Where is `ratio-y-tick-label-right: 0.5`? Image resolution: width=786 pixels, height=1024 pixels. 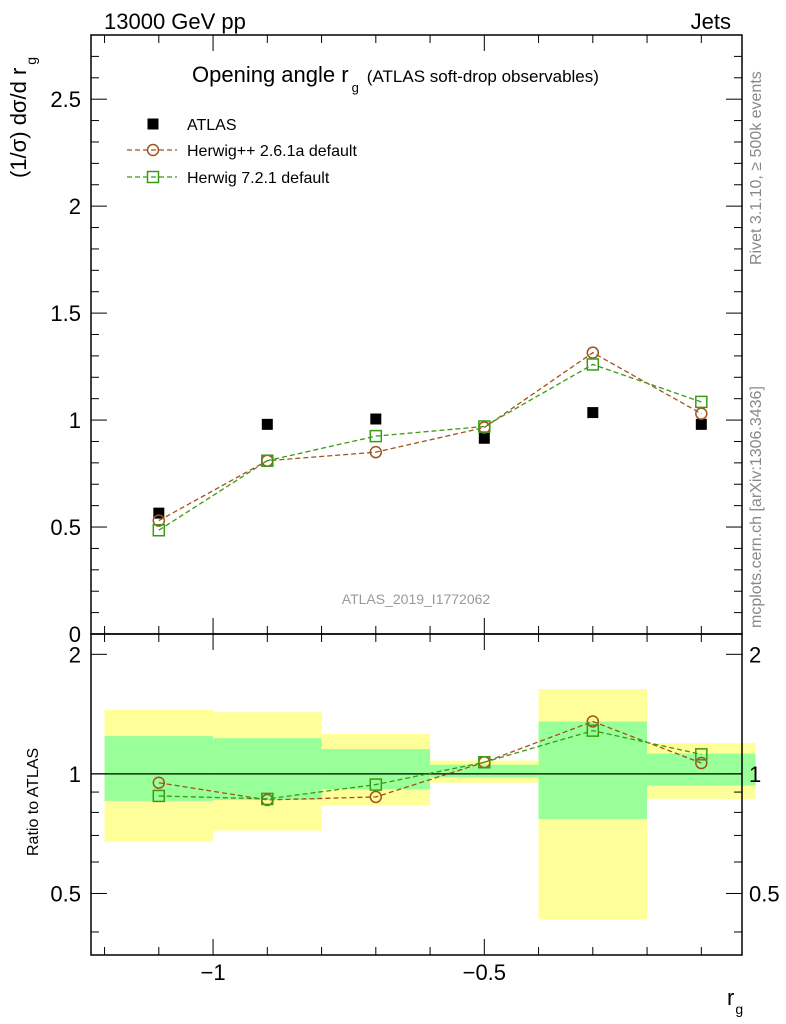 ratio-y-tick-label-right: 0.5 is located at coordinates (764, 893).